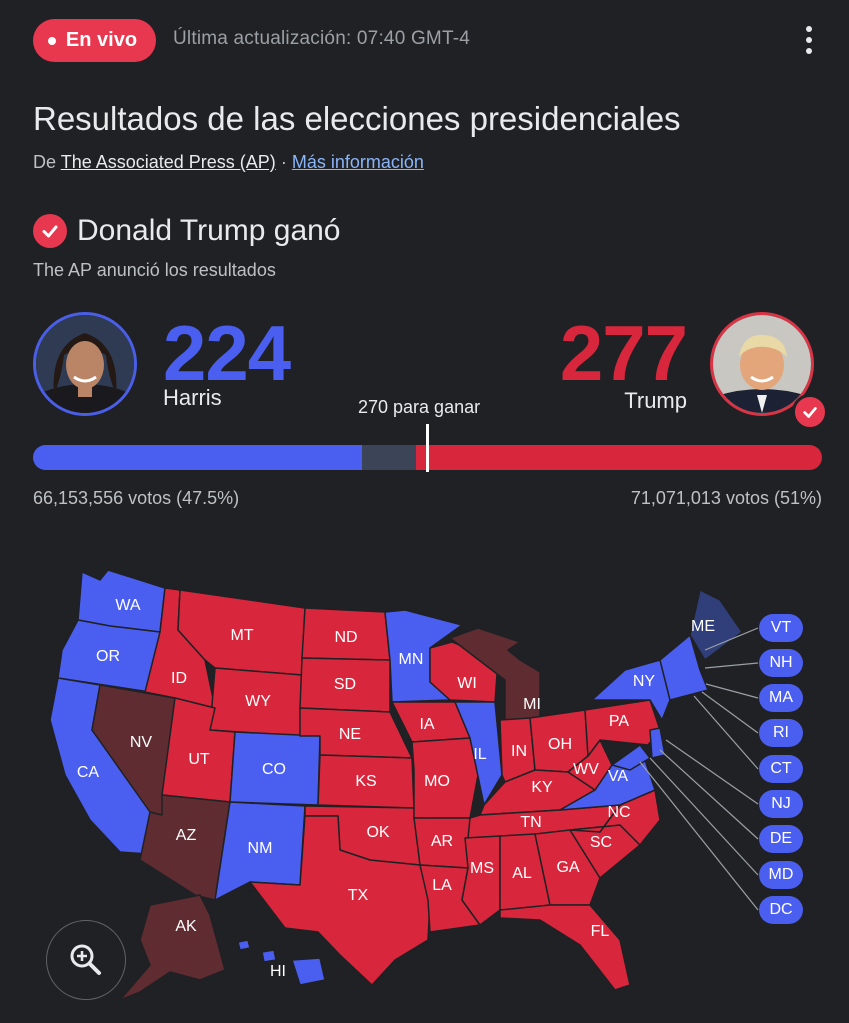 The width and height of the screenshot is (849, 1023). I want to click on winner-row: Donald Trump ganó, so click(187, 231).